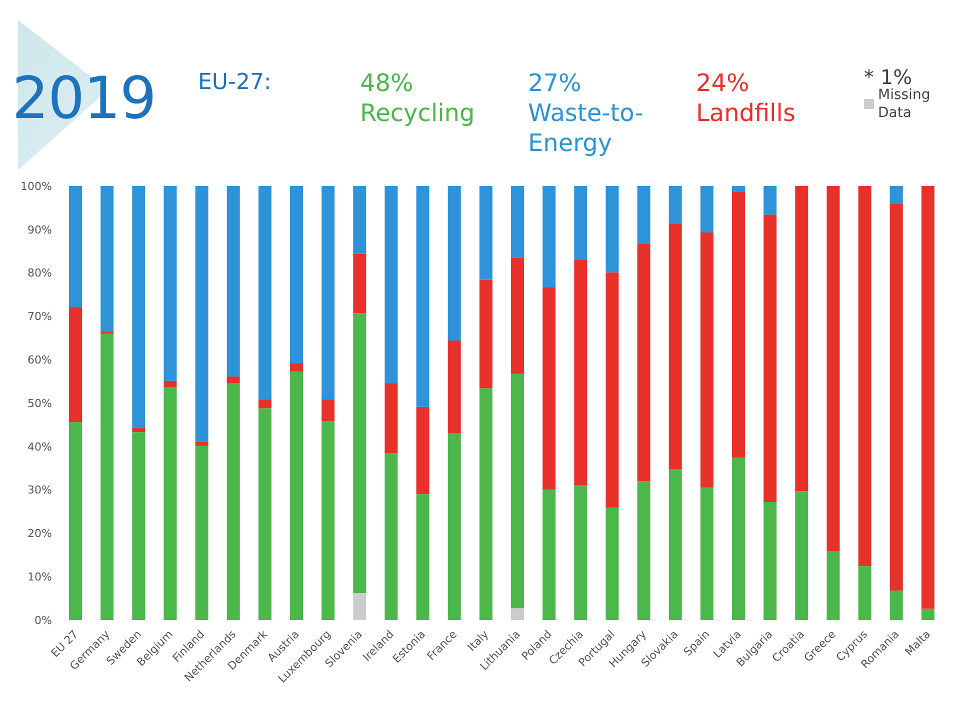  Describe the element at coordinates (905, 104) in the screenshot. I see `legend-label: Missing Data` at that location.